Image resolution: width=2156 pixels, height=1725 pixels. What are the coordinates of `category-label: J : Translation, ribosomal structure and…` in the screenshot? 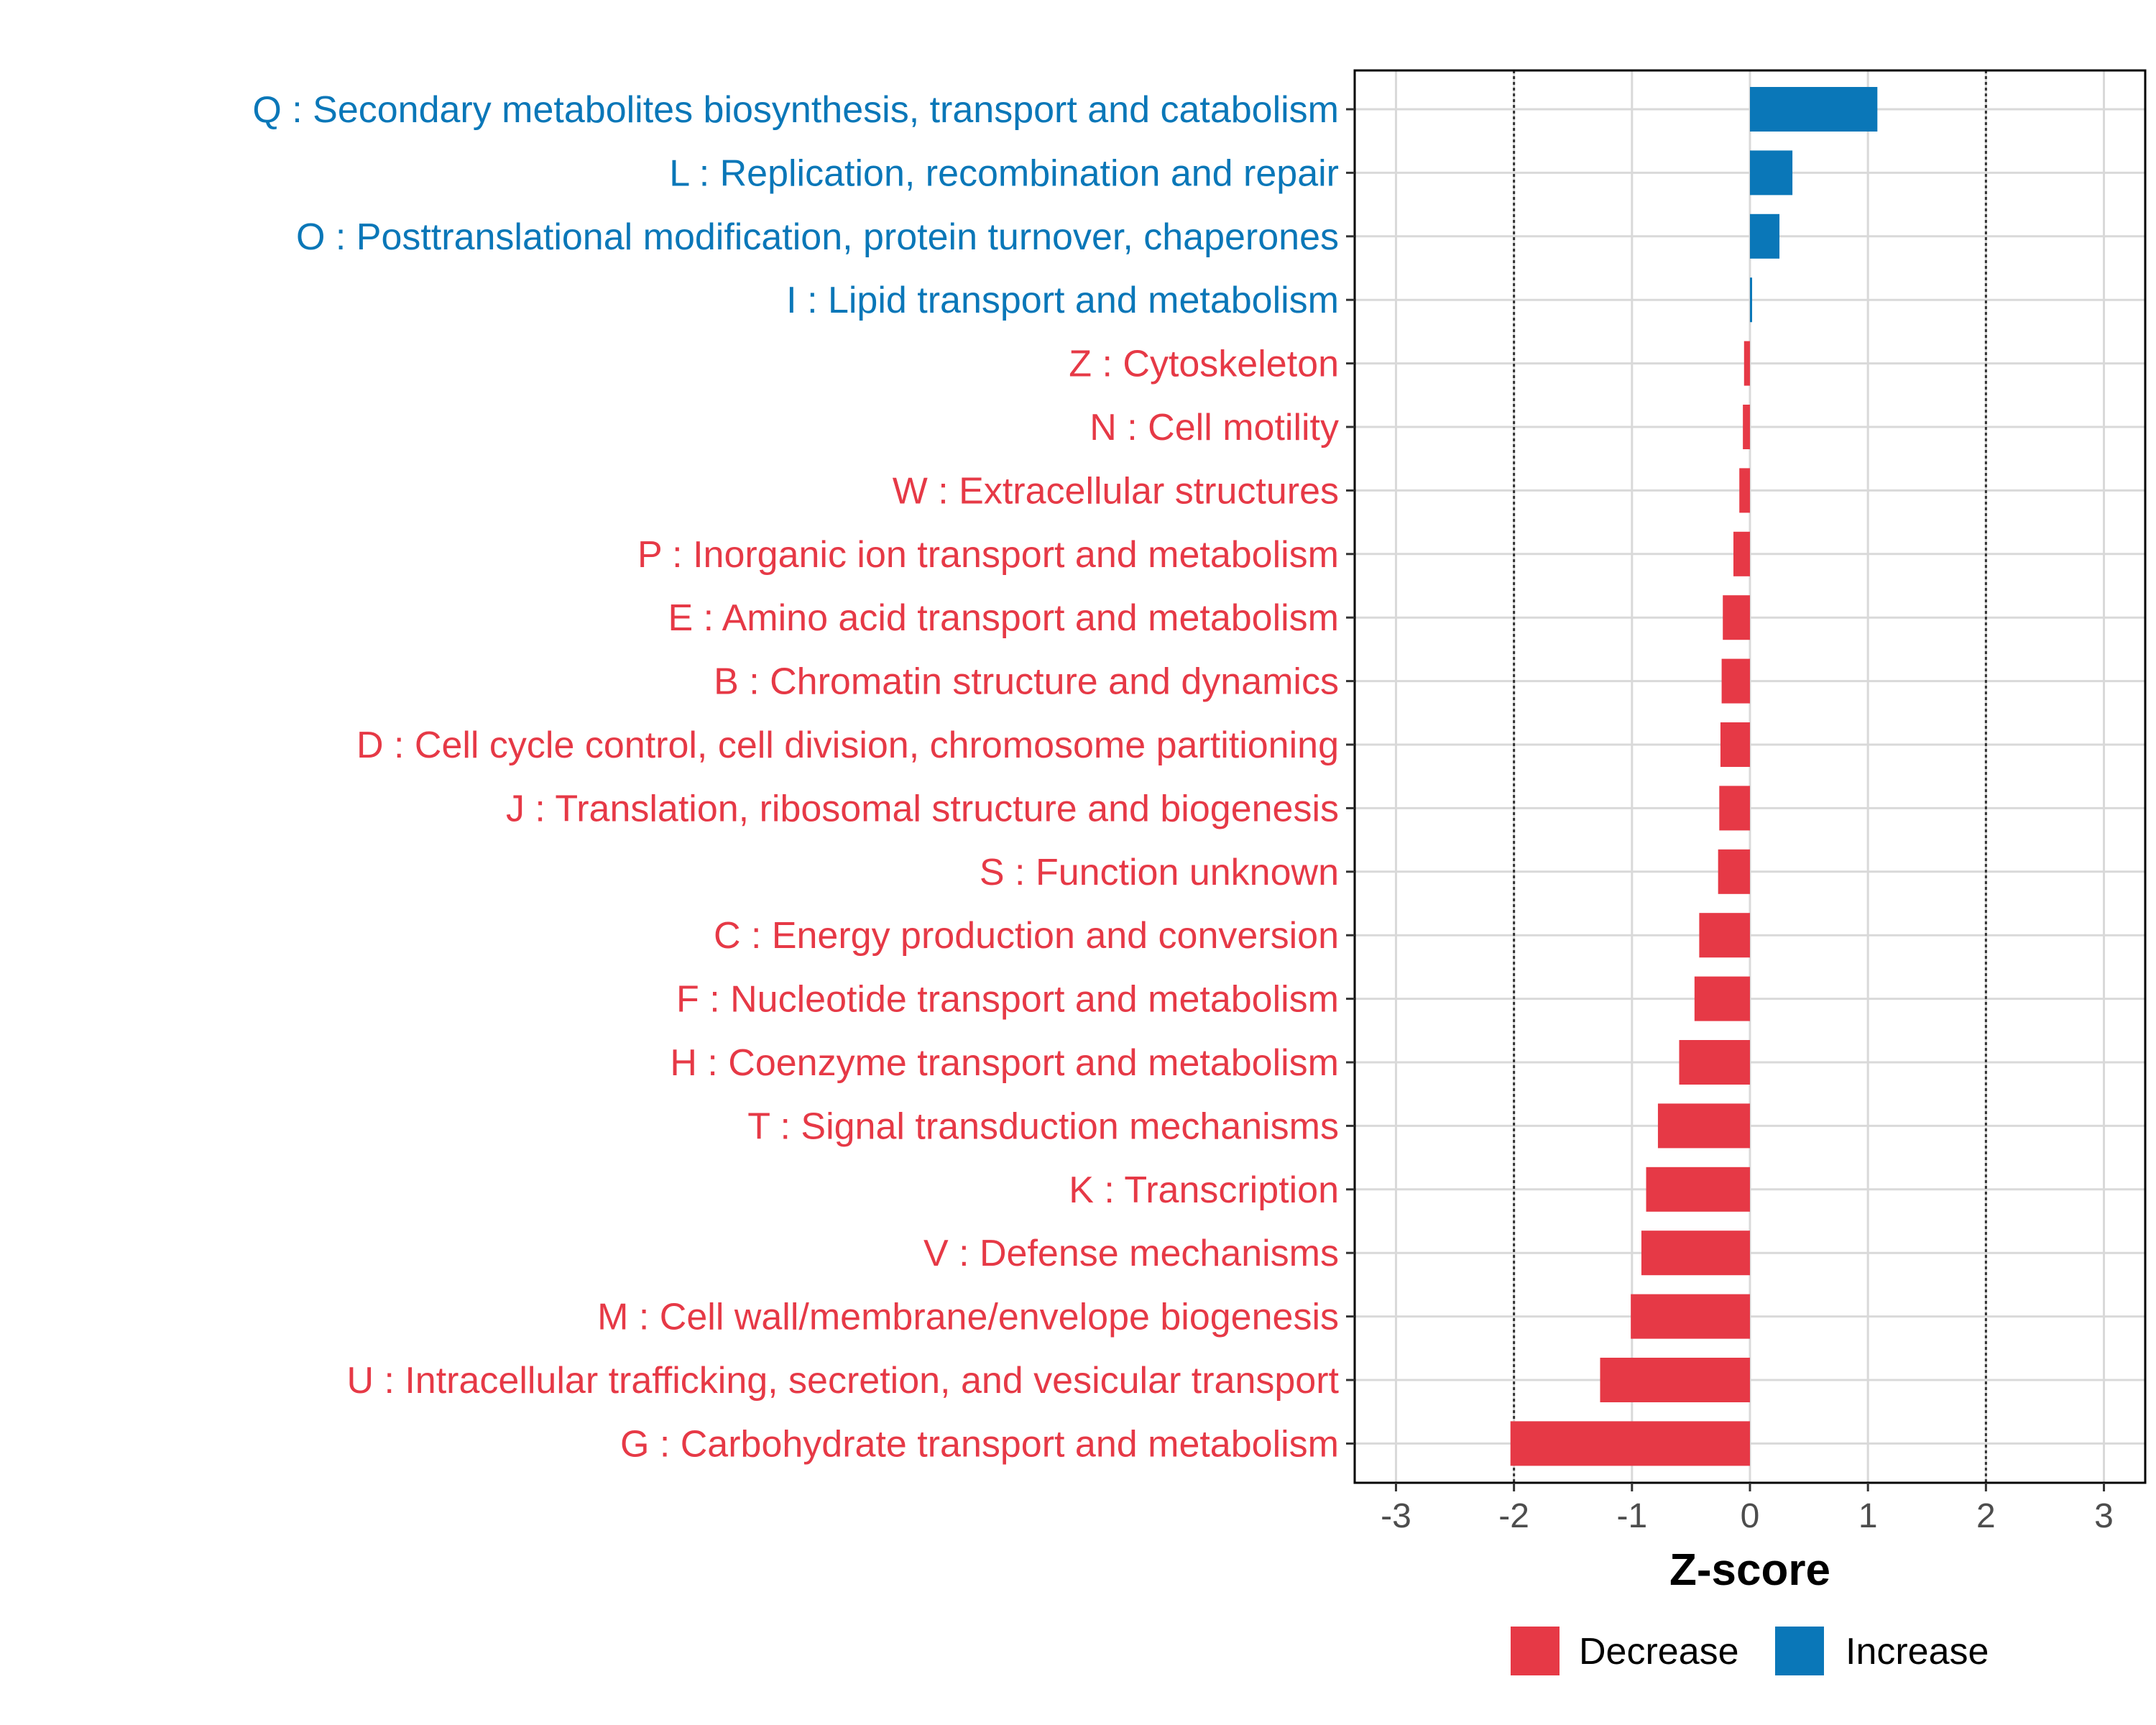 It's located at (922, 808).